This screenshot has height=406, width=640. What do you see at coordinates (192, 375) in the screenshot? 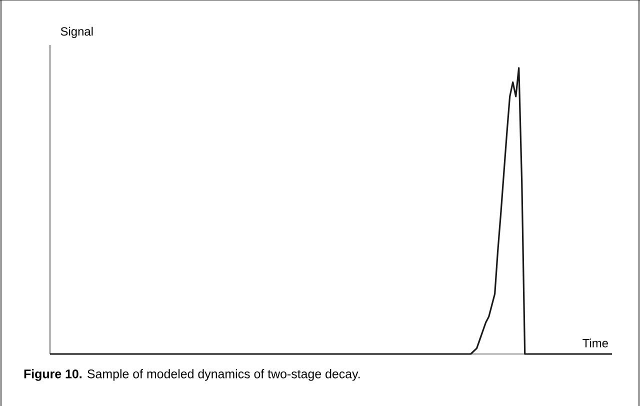
I see `text: Figure 10. Sample of modeled dynamics of two-stage decay.` at bounding box center [192, 375].